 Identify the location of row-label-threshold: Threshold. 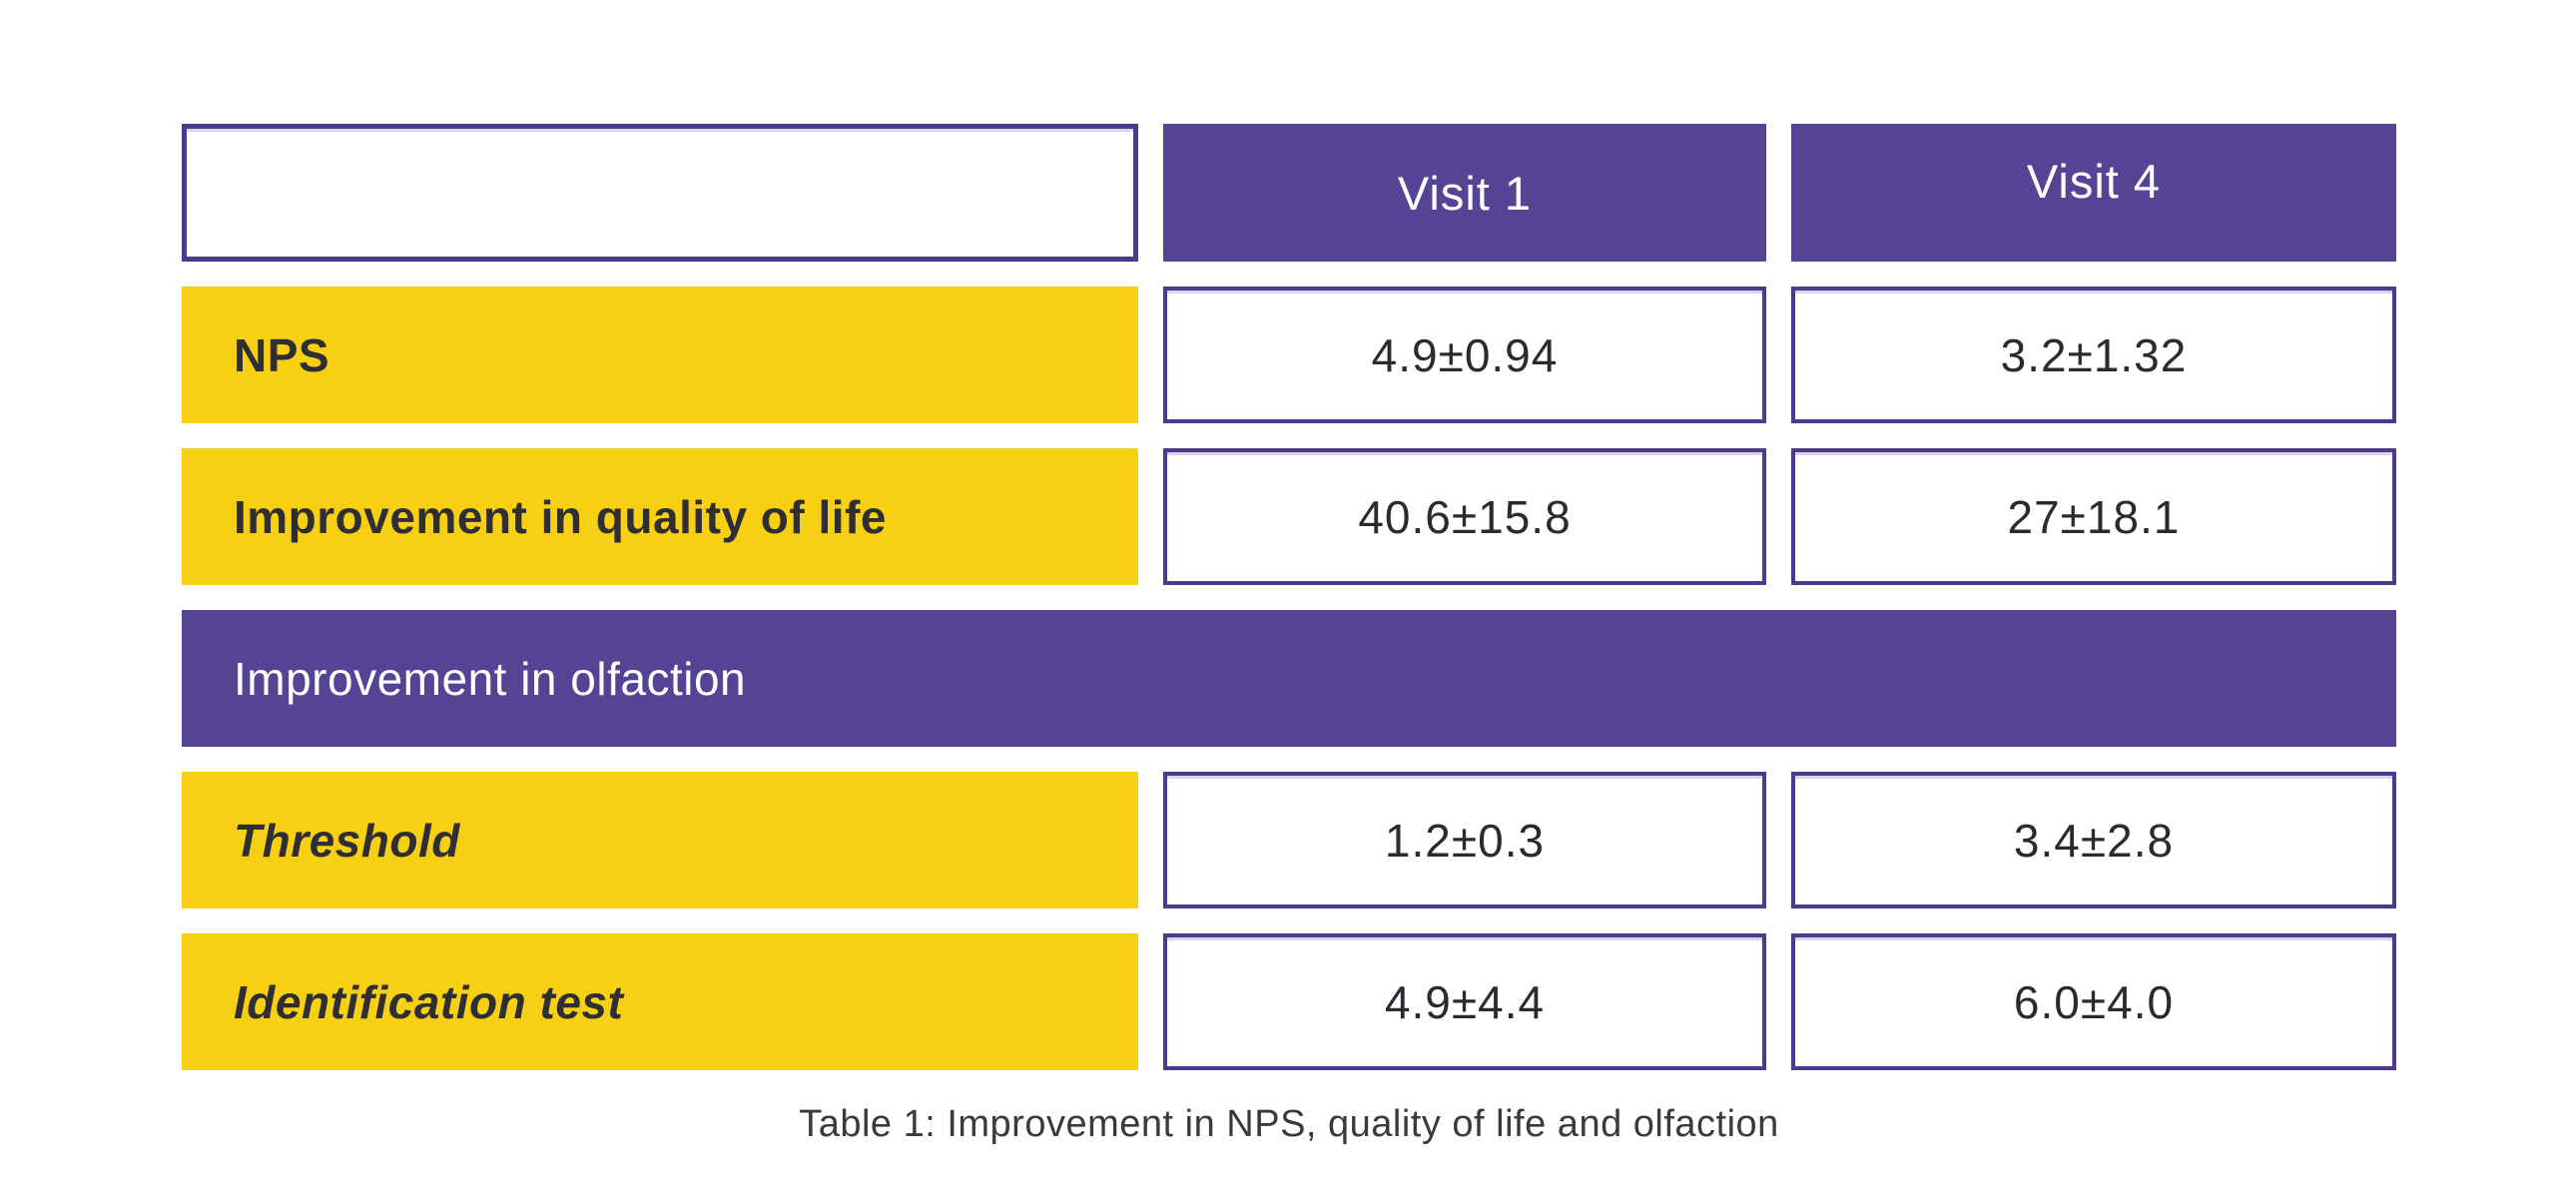
(660, 840).